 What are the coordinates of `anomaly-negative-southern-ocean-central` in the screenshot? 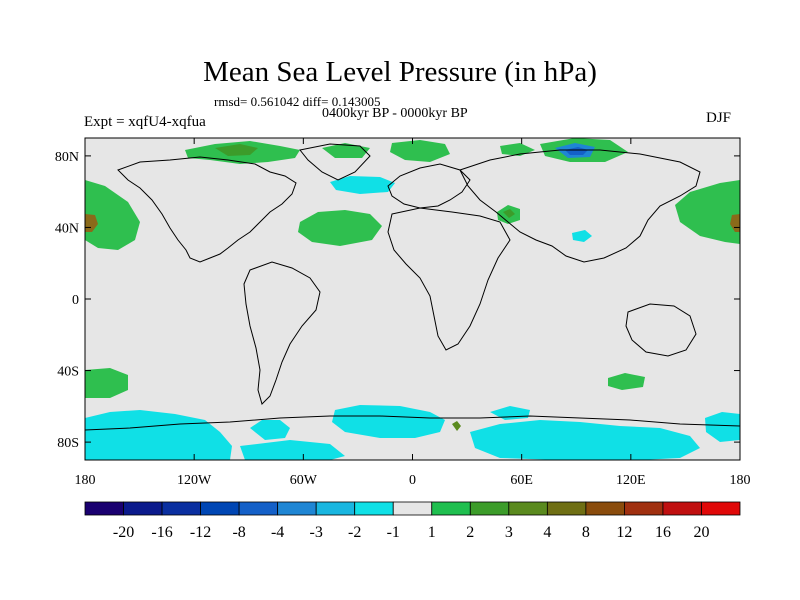 It's located at (270, 430).